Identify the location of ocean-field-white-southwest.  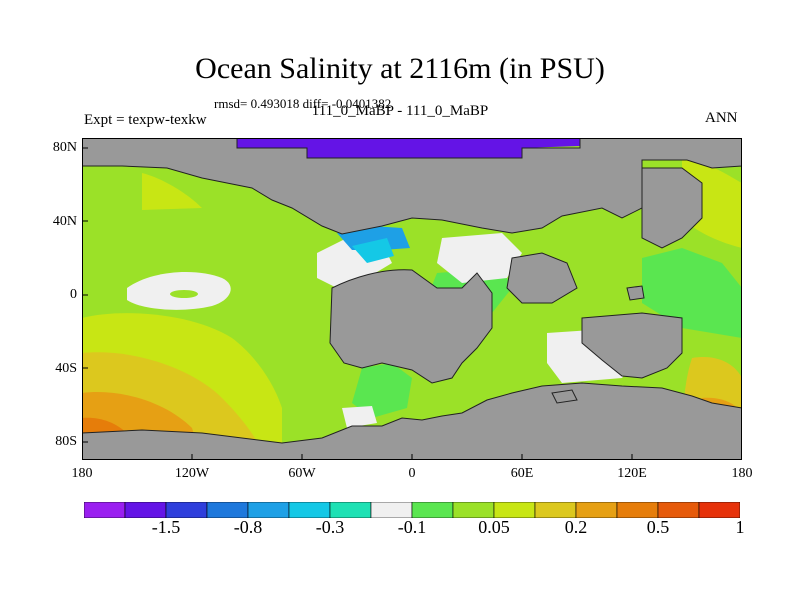
(359, 417).